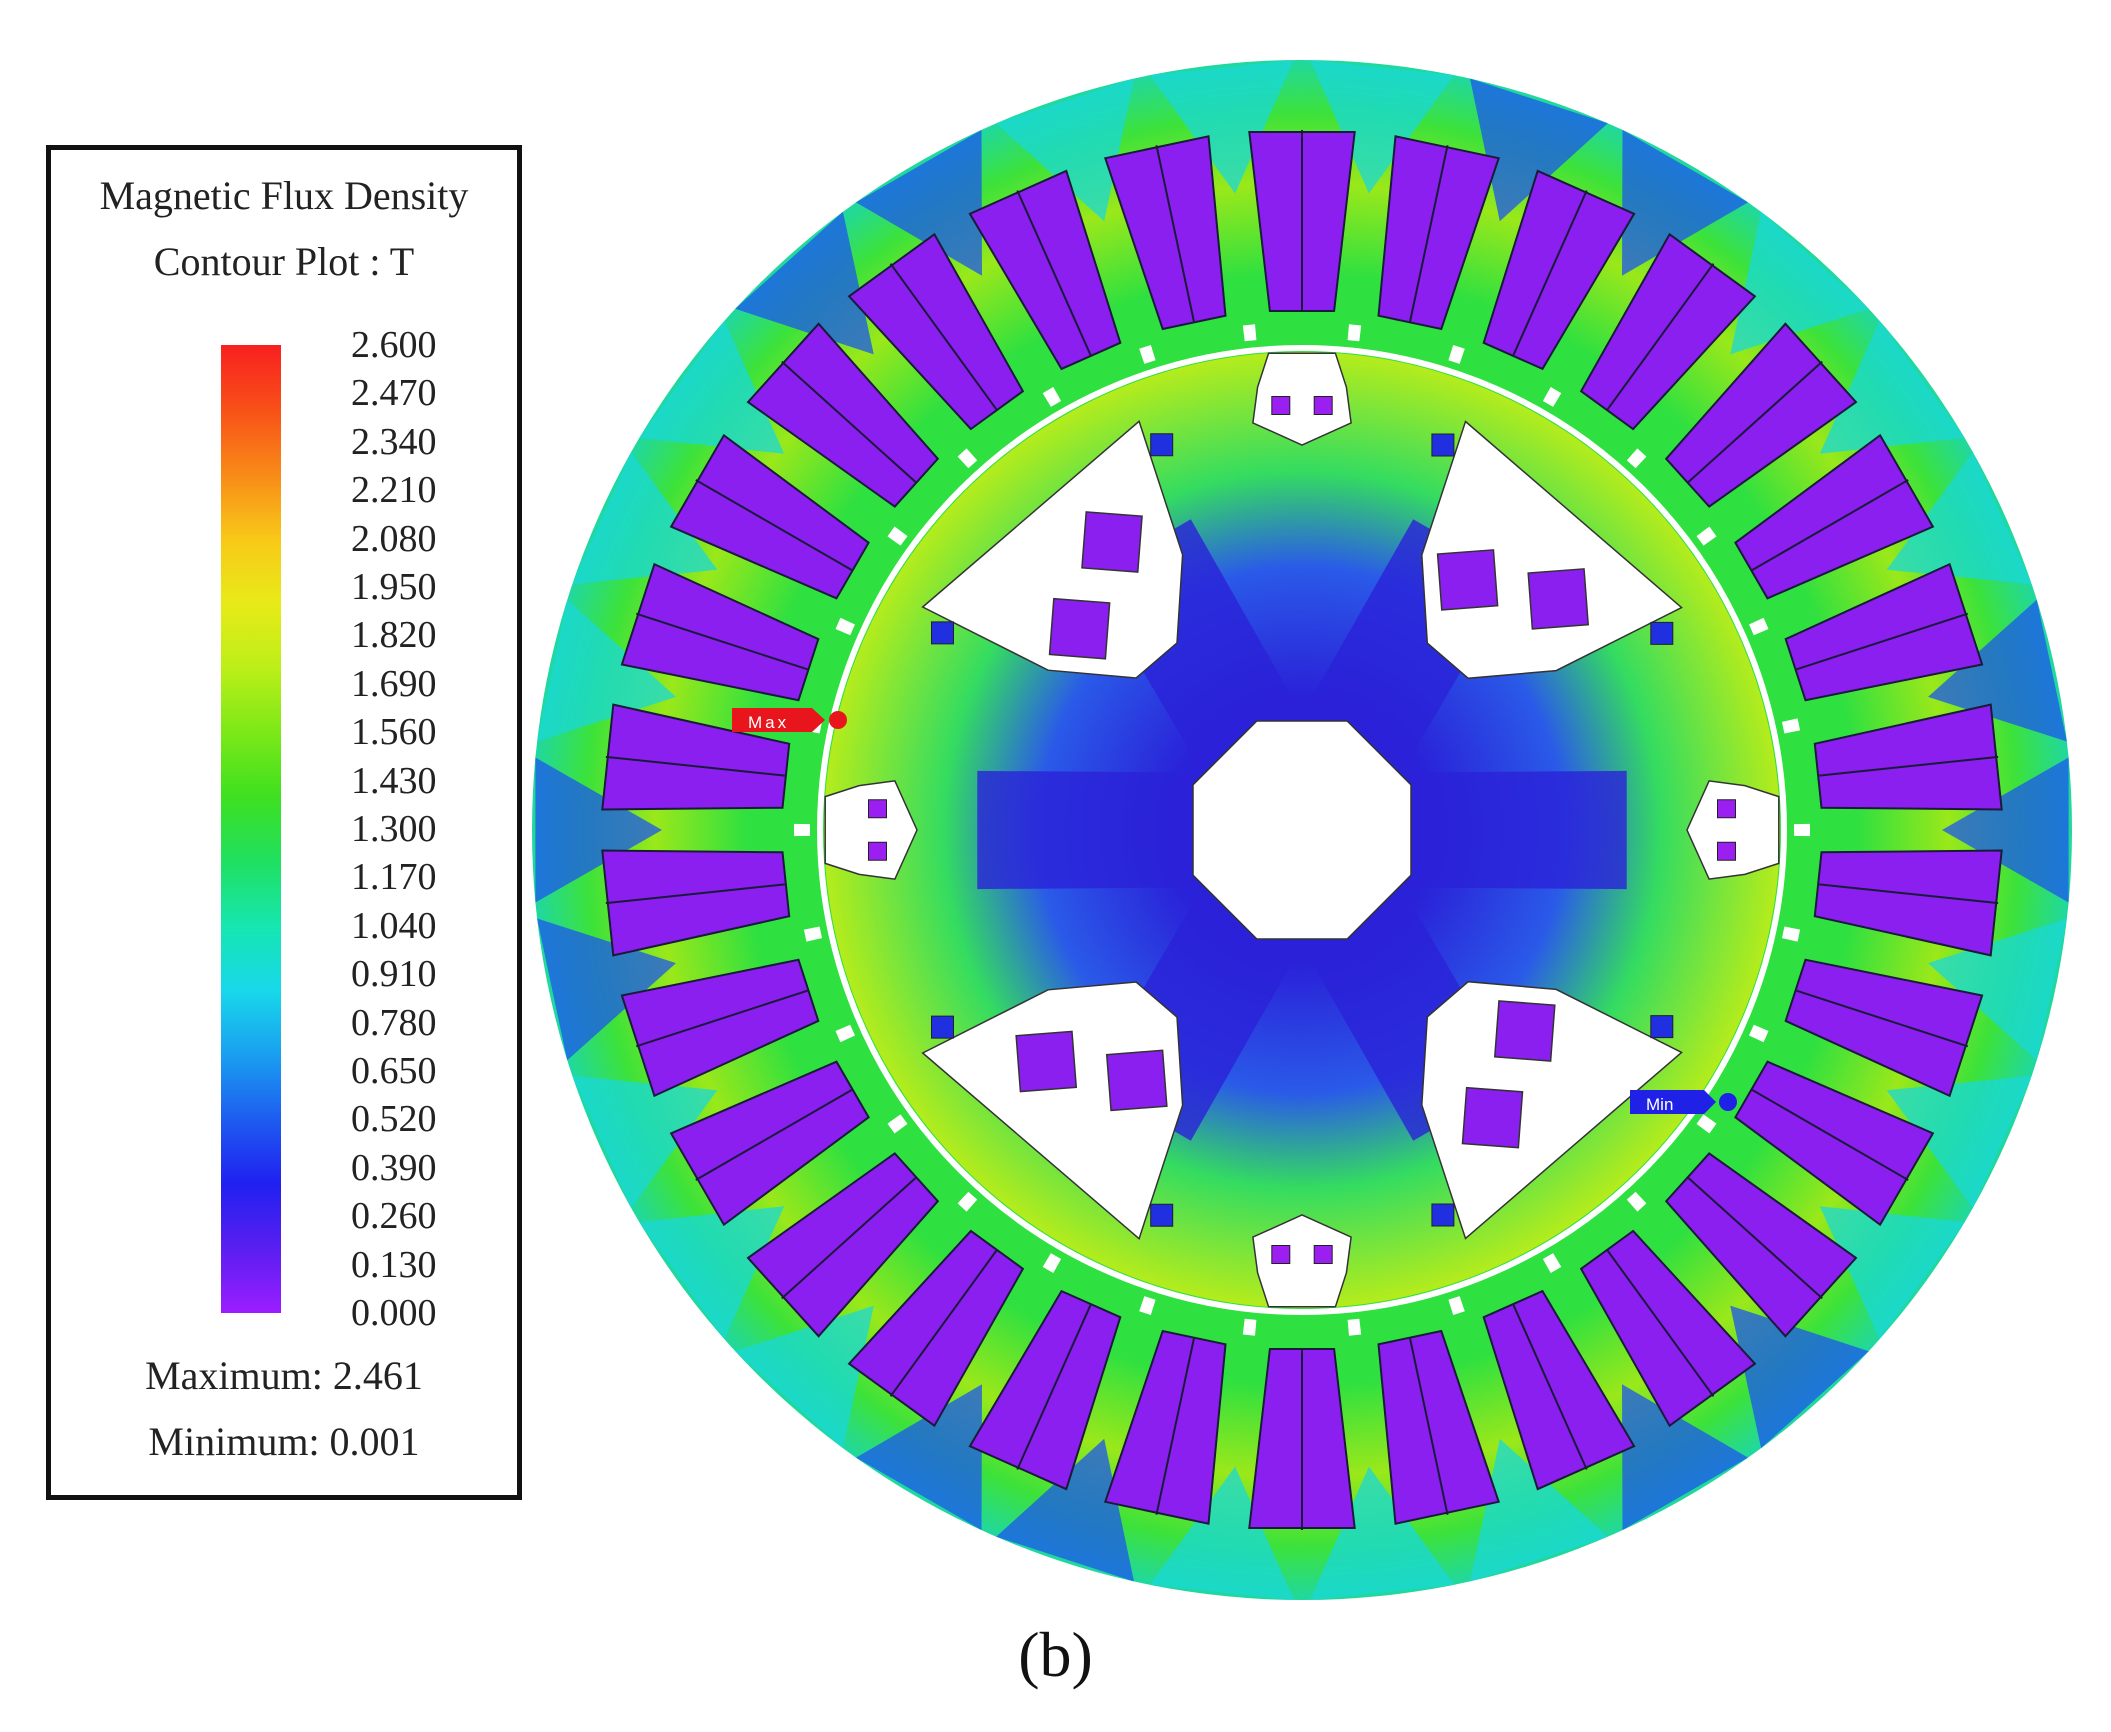  Describe the element at coordinates (394, 1313) in the screenshot. I see `colorbar-tick-label: 0.000` at that location.